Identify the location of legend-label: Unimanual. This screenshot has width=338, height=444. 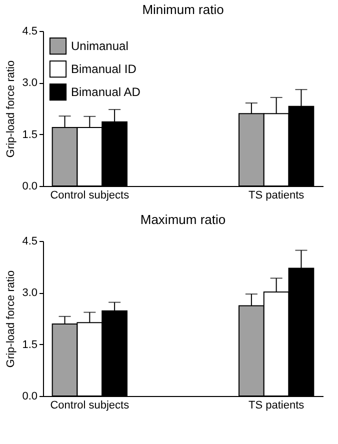
(99, 46).